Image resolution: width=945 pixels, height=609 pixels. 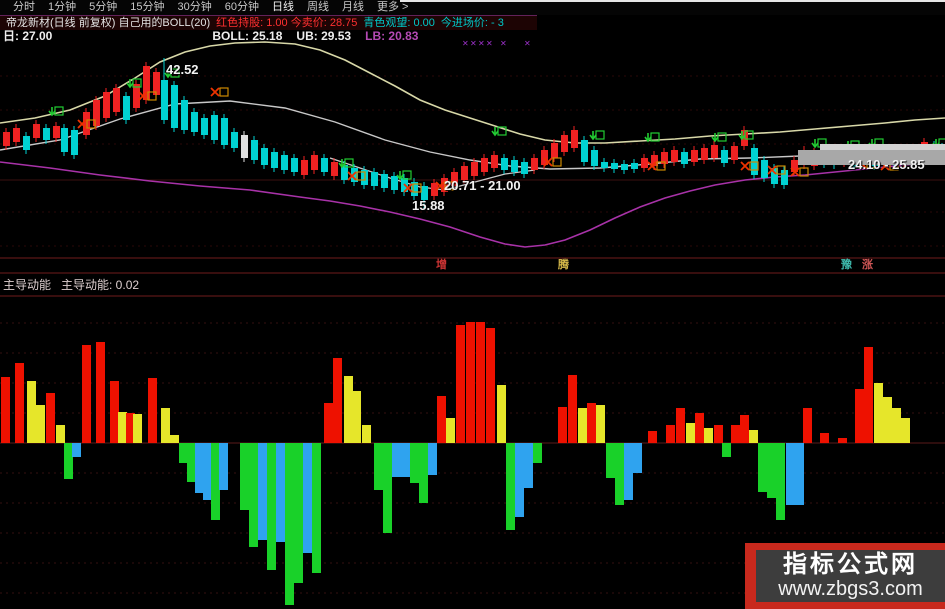 What do you see at coordinates (287, 22) in the screenshot?
I see `hold-red-label: 红色持股: 1.00 今卖价: 28.75` at bounding box center [287, 22].